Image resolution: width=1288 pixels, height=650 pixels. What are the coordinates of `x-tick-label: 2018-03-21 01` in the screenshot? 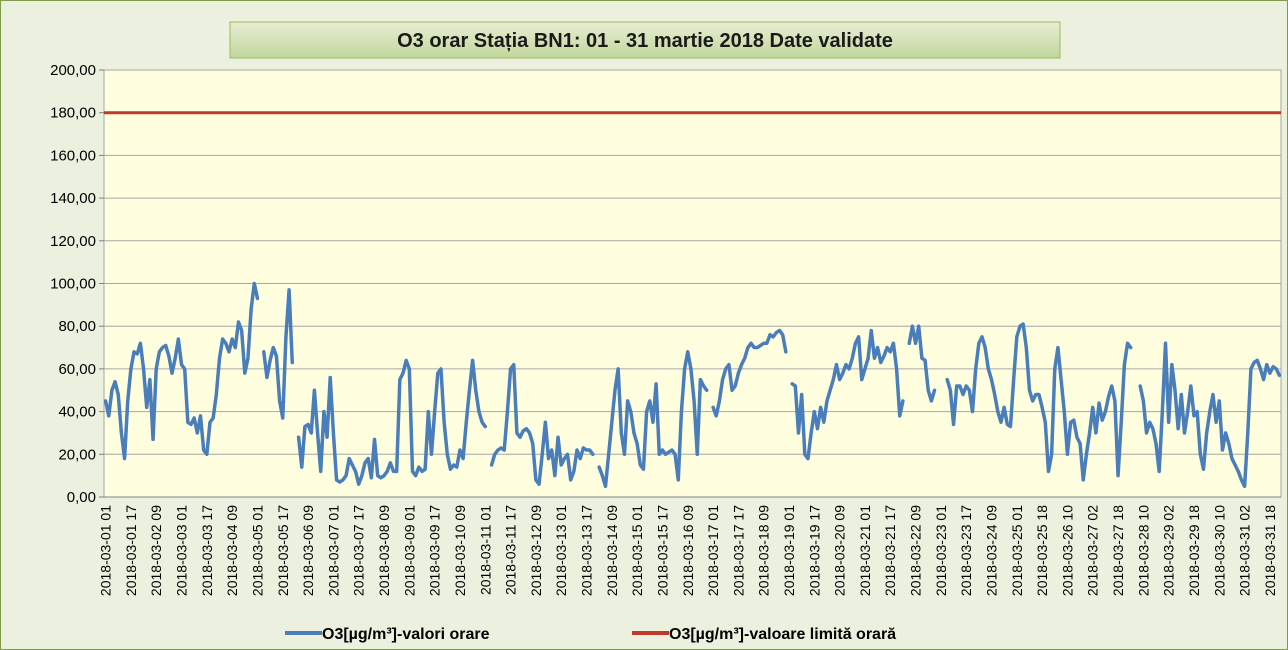 It's located at (865, 550).